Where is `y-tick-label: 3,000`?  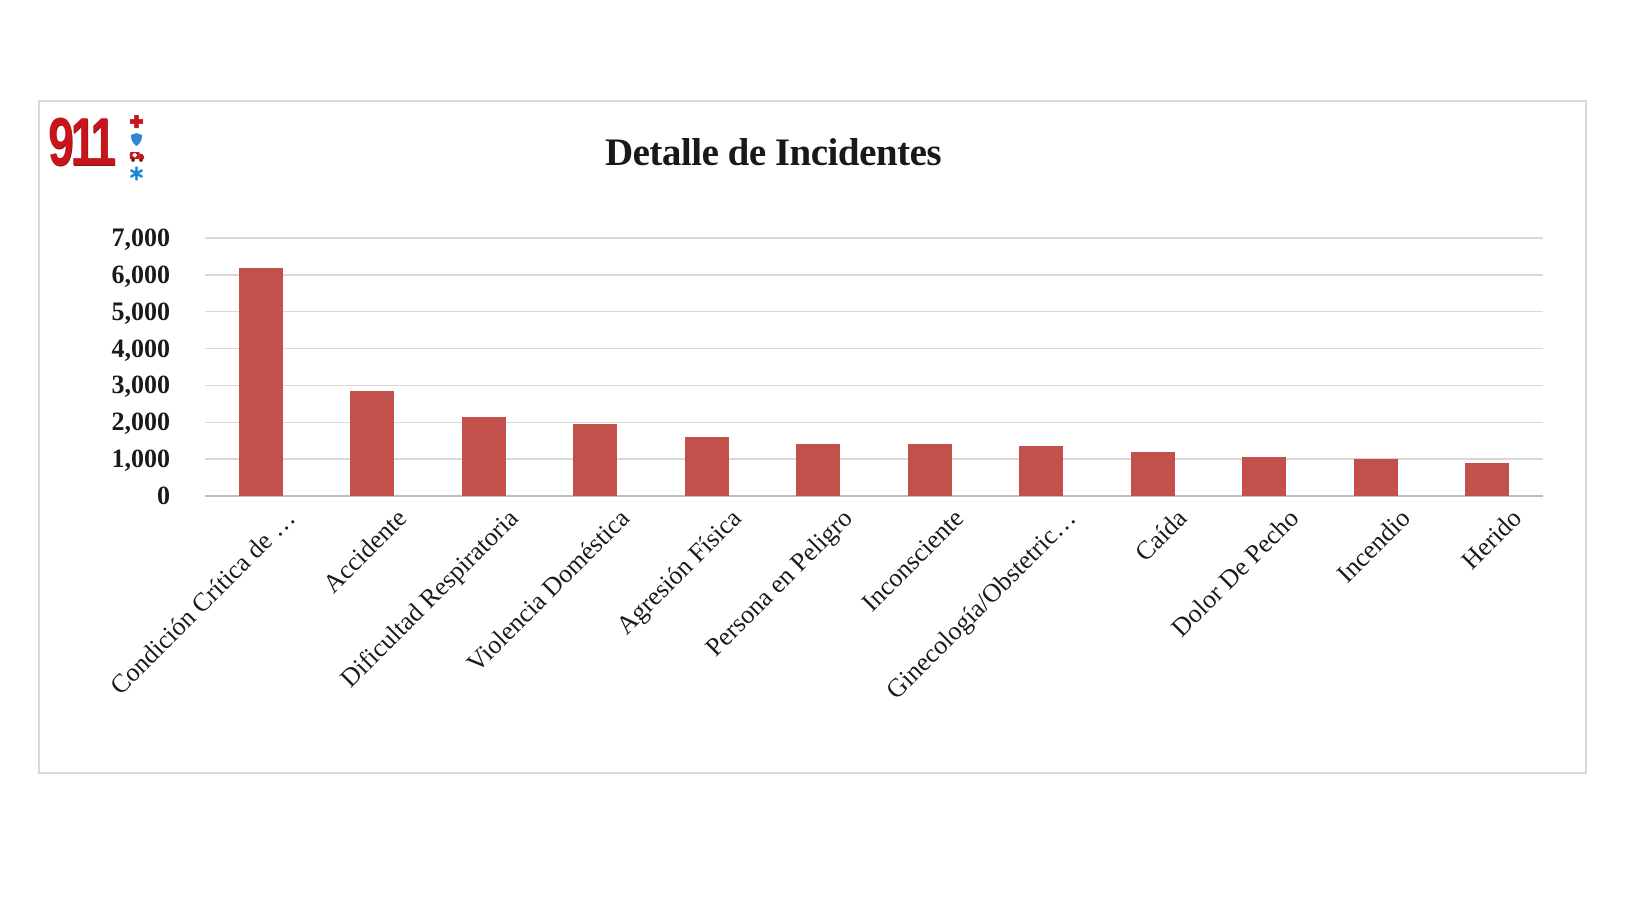
y-tick-label: 3,000 is located at coordinates (141, 385).